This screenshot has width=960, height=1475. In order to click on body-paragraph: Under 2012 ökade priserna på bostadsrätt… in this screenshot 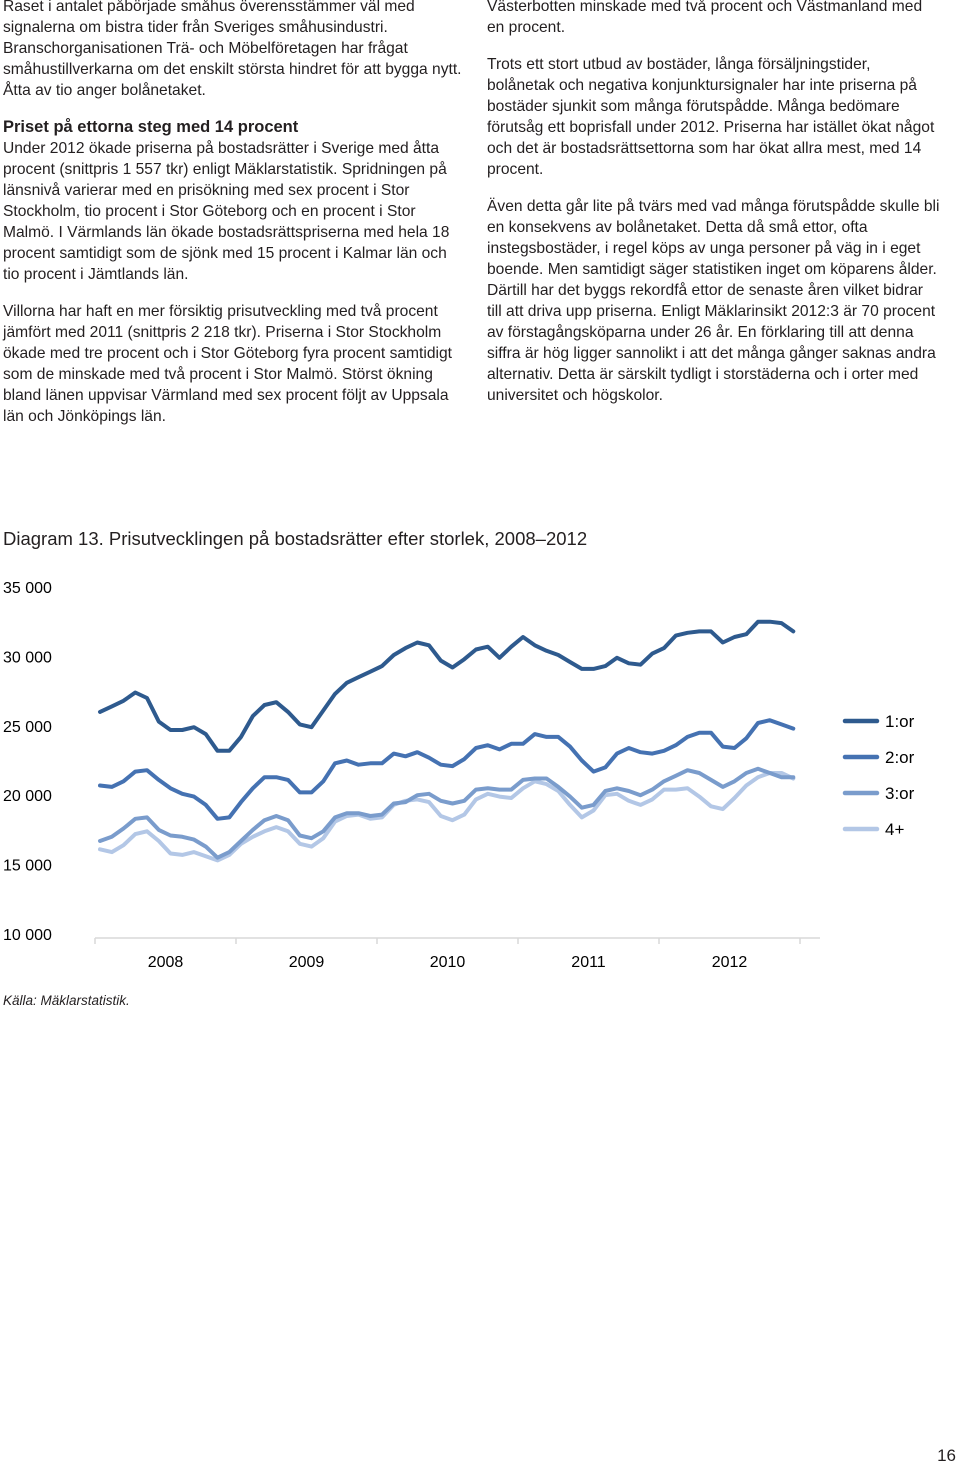, I will do `click(226, 211)`.